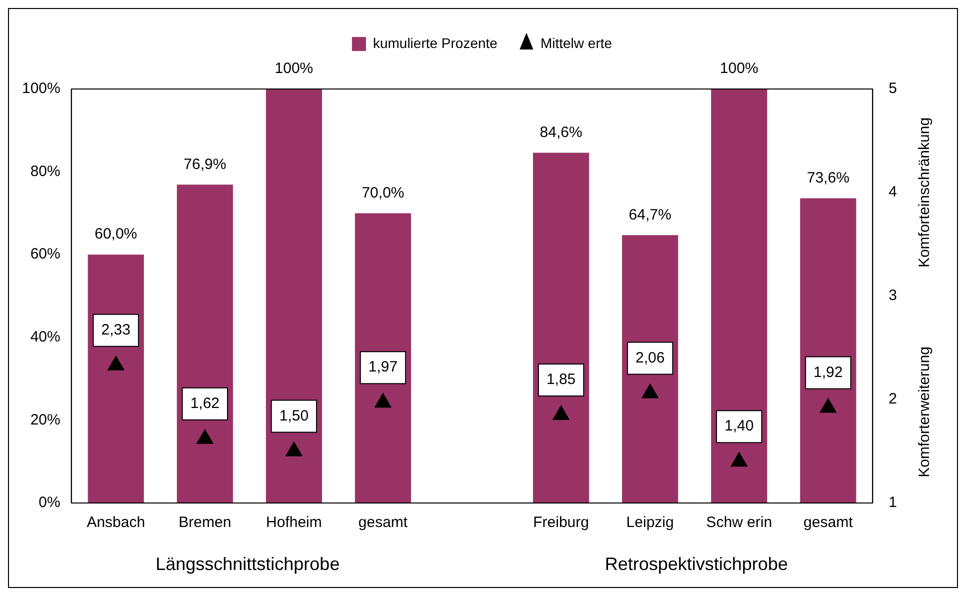  Describe the element at coordinates (892, 295) in the screenshot. I see `y2-tick-label: 3` at that location.